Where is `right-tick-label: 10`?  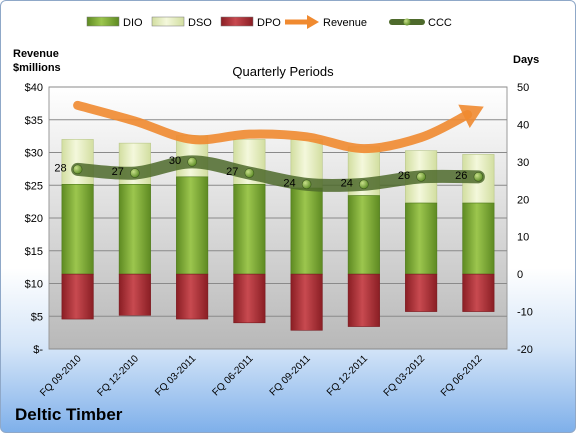 right-tick-label: 10 is located at coordinates (523, 238).